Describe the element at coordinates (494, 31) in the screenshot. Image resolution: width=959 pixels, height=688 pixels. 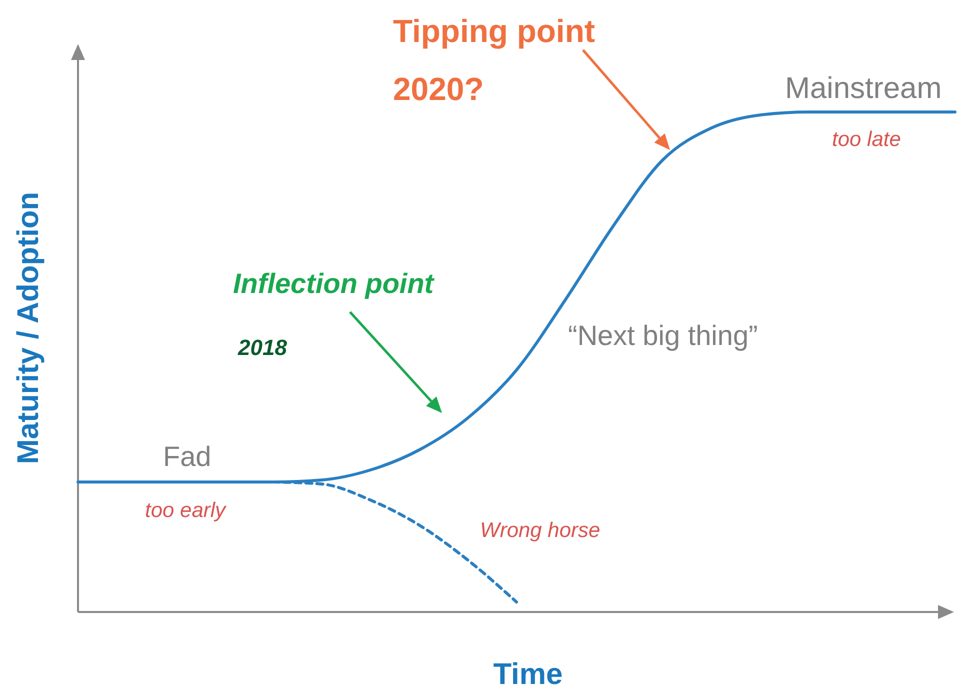
I see `text: Tipping point` at that location.